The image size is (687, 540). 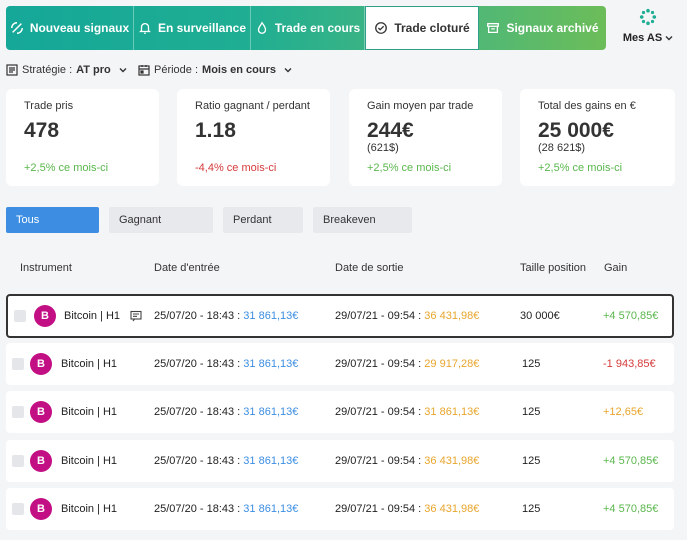 I want to click on filter-gagnant-button: Gagnant, so click(x=161, y=220).